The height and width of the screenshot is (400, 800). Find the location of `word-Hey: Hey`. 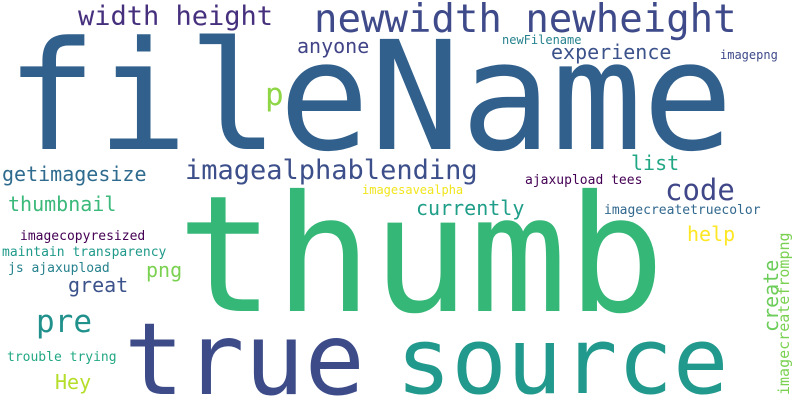

word-Hey: Hey is located at coordinates (73, 382).